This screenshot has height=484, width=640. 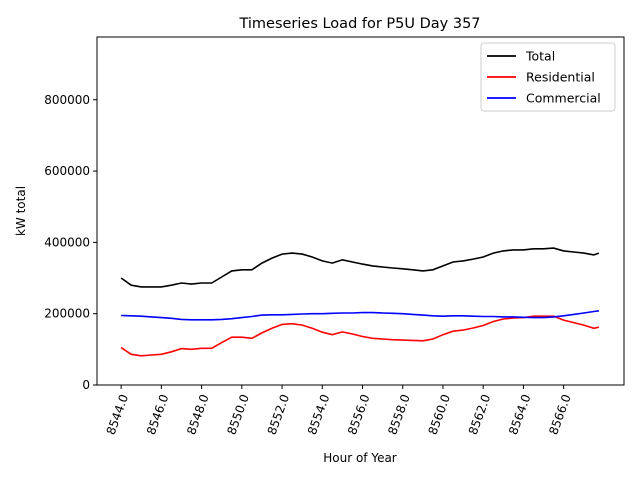 I want to click on legend-label-total: Total, so click(x=540, y=56).